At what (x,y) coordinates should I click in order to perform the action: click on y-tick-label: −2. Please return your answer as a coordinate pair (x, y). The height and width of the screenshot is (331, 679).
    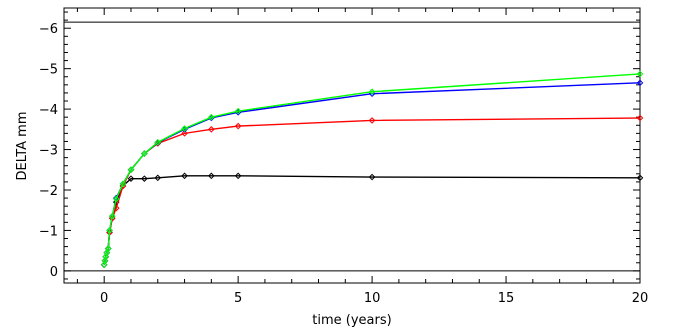
    Looking at the image, I should click on (48, 191).